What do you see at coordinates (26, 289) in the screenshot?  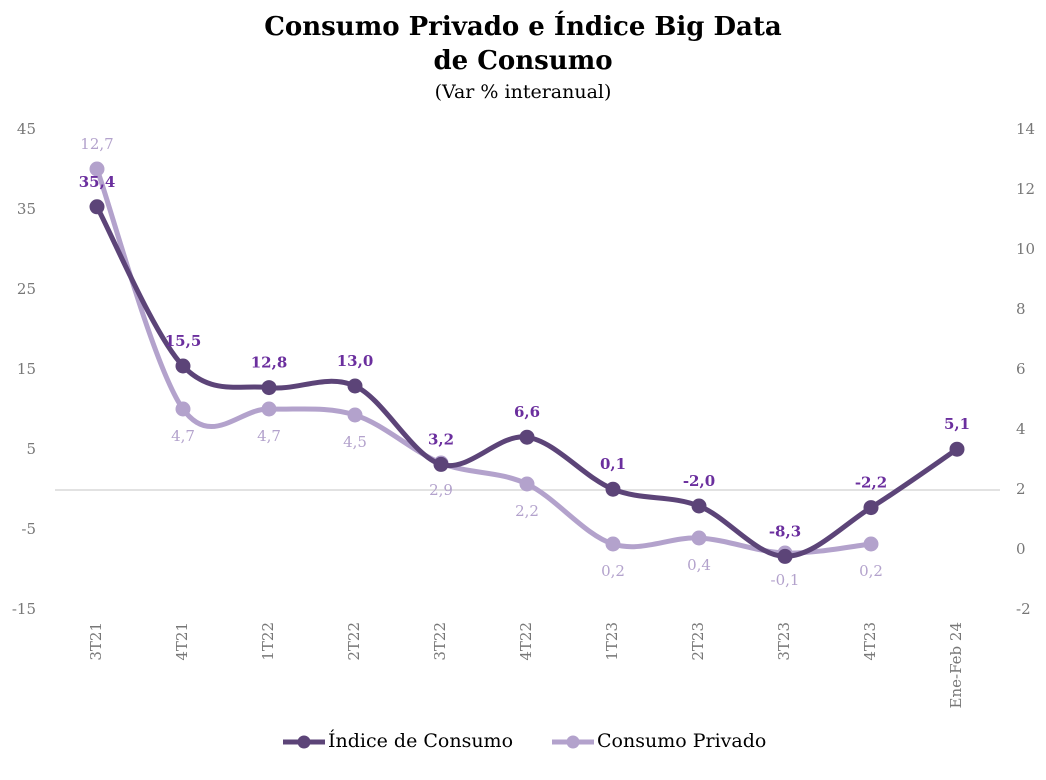 I see `y-tick-label: 25` at bounding box center [26, 289].